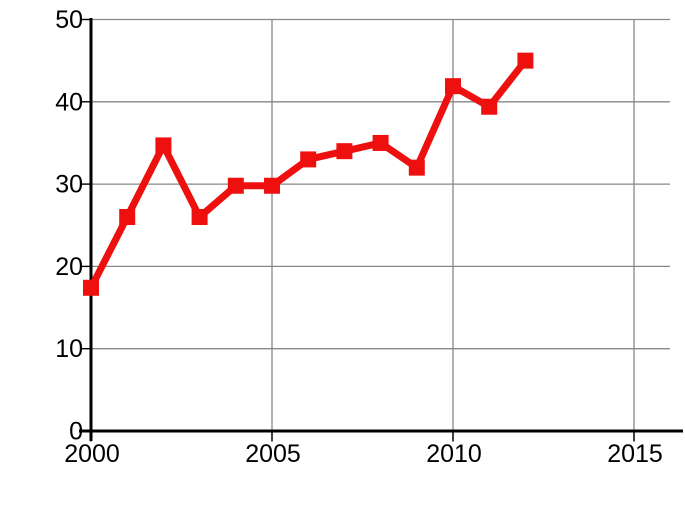  Describe the element at coordinates (69, 102) in the screenshot. I see `y-tick-label: 40` at that location.